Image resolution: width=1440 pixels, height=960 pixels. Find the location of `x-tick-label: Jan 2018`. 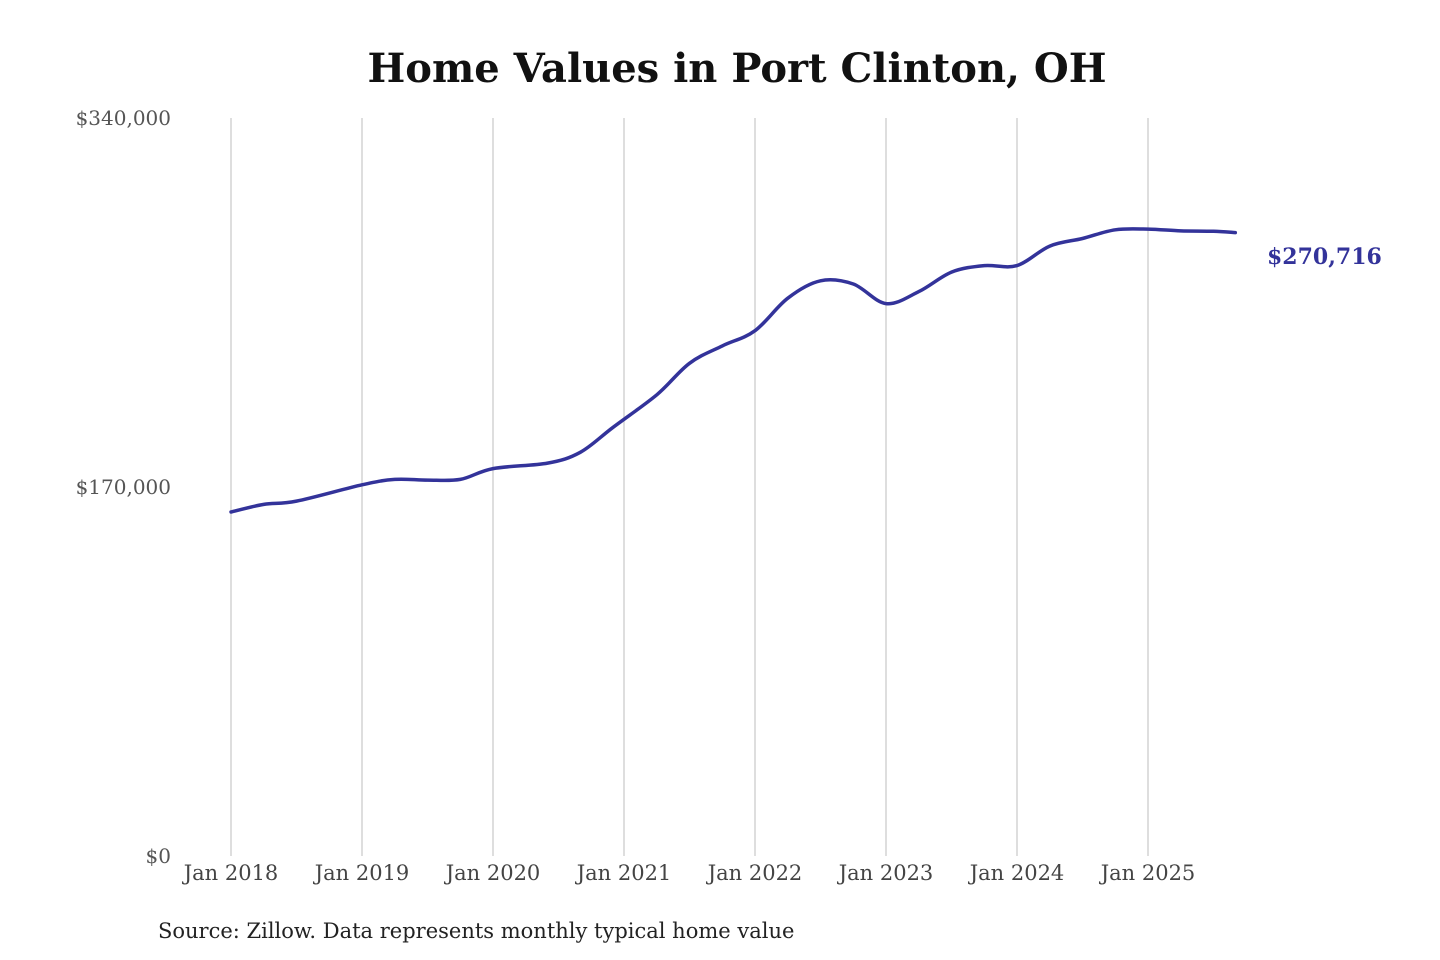

x-tick-label: Jan 2018 is located at coordinates (230, 873).